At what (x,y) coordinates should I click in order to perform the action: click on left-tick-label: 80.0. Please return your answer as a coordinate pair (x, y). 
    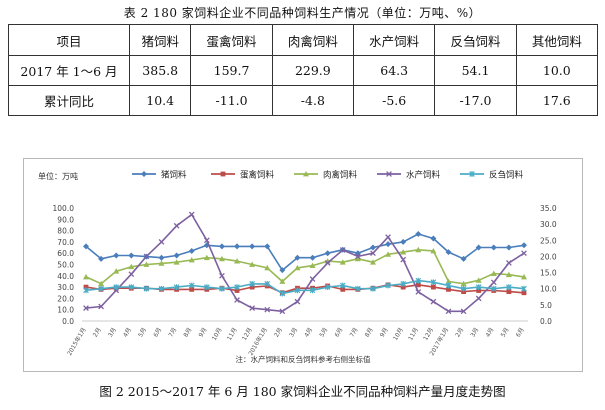
    Looking at the image, I should click on (65, 231).